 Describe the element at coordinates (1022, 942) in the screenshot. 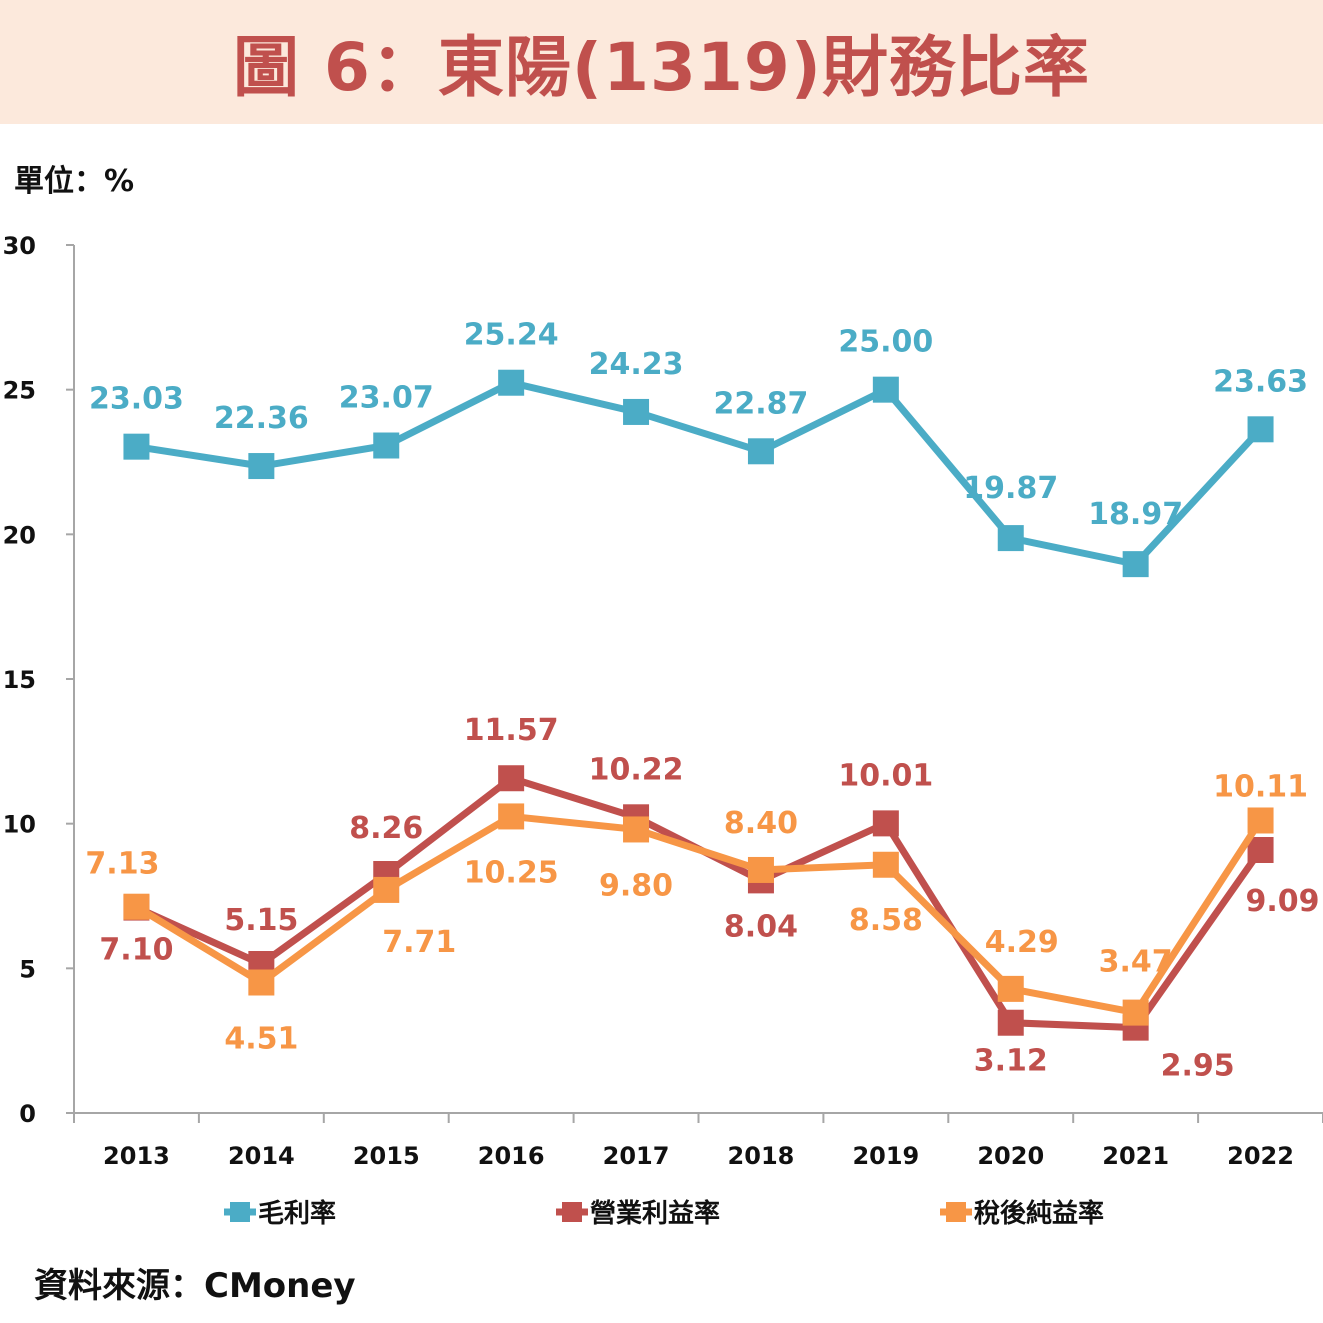

I see `data-label: 4.29` at that location.